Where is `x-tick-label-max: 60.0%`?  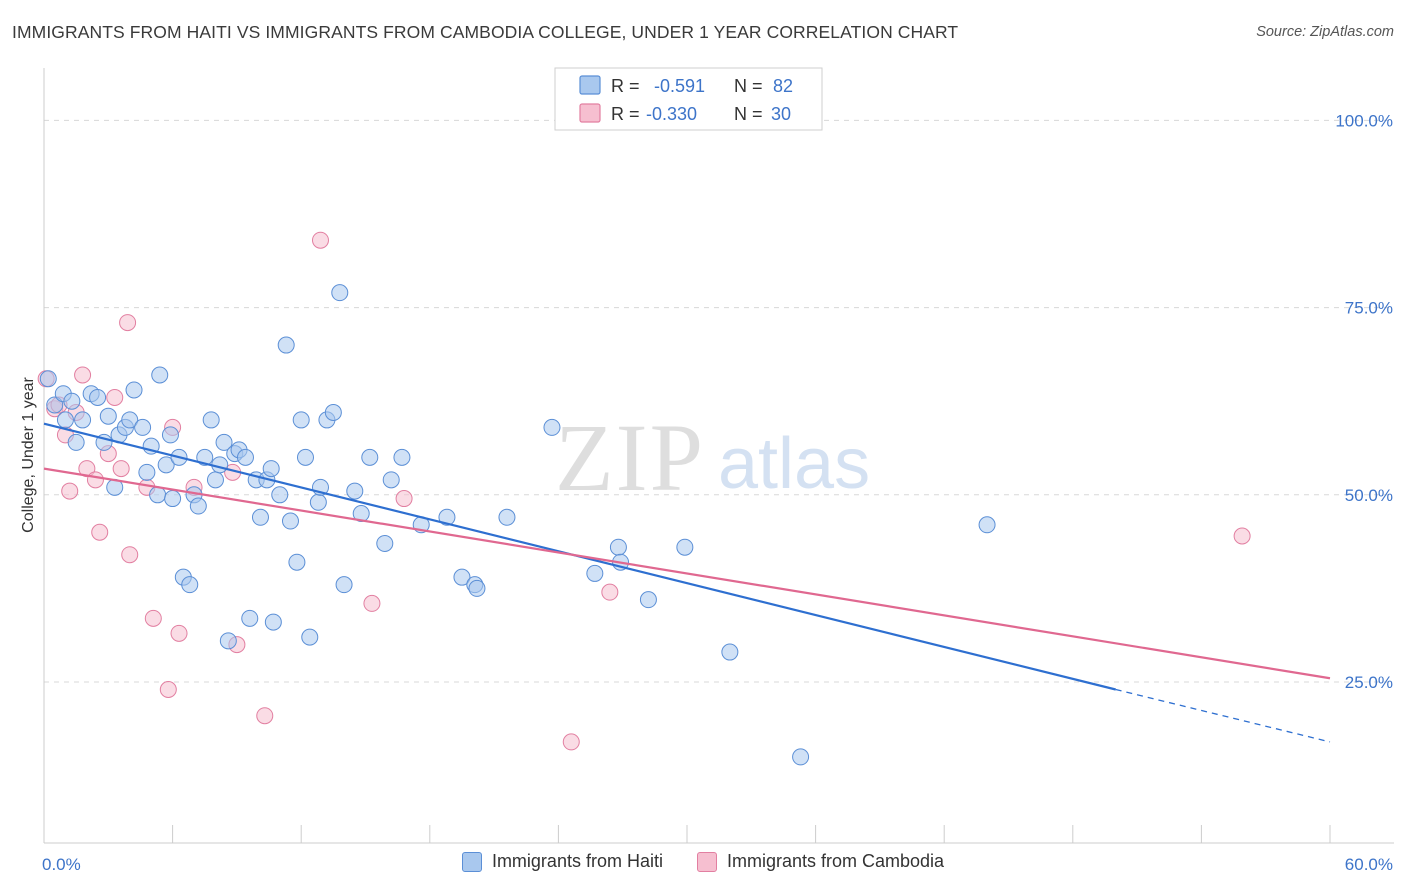
x-tick-label-max: 60.0% is located at coordinates (1369, 864).